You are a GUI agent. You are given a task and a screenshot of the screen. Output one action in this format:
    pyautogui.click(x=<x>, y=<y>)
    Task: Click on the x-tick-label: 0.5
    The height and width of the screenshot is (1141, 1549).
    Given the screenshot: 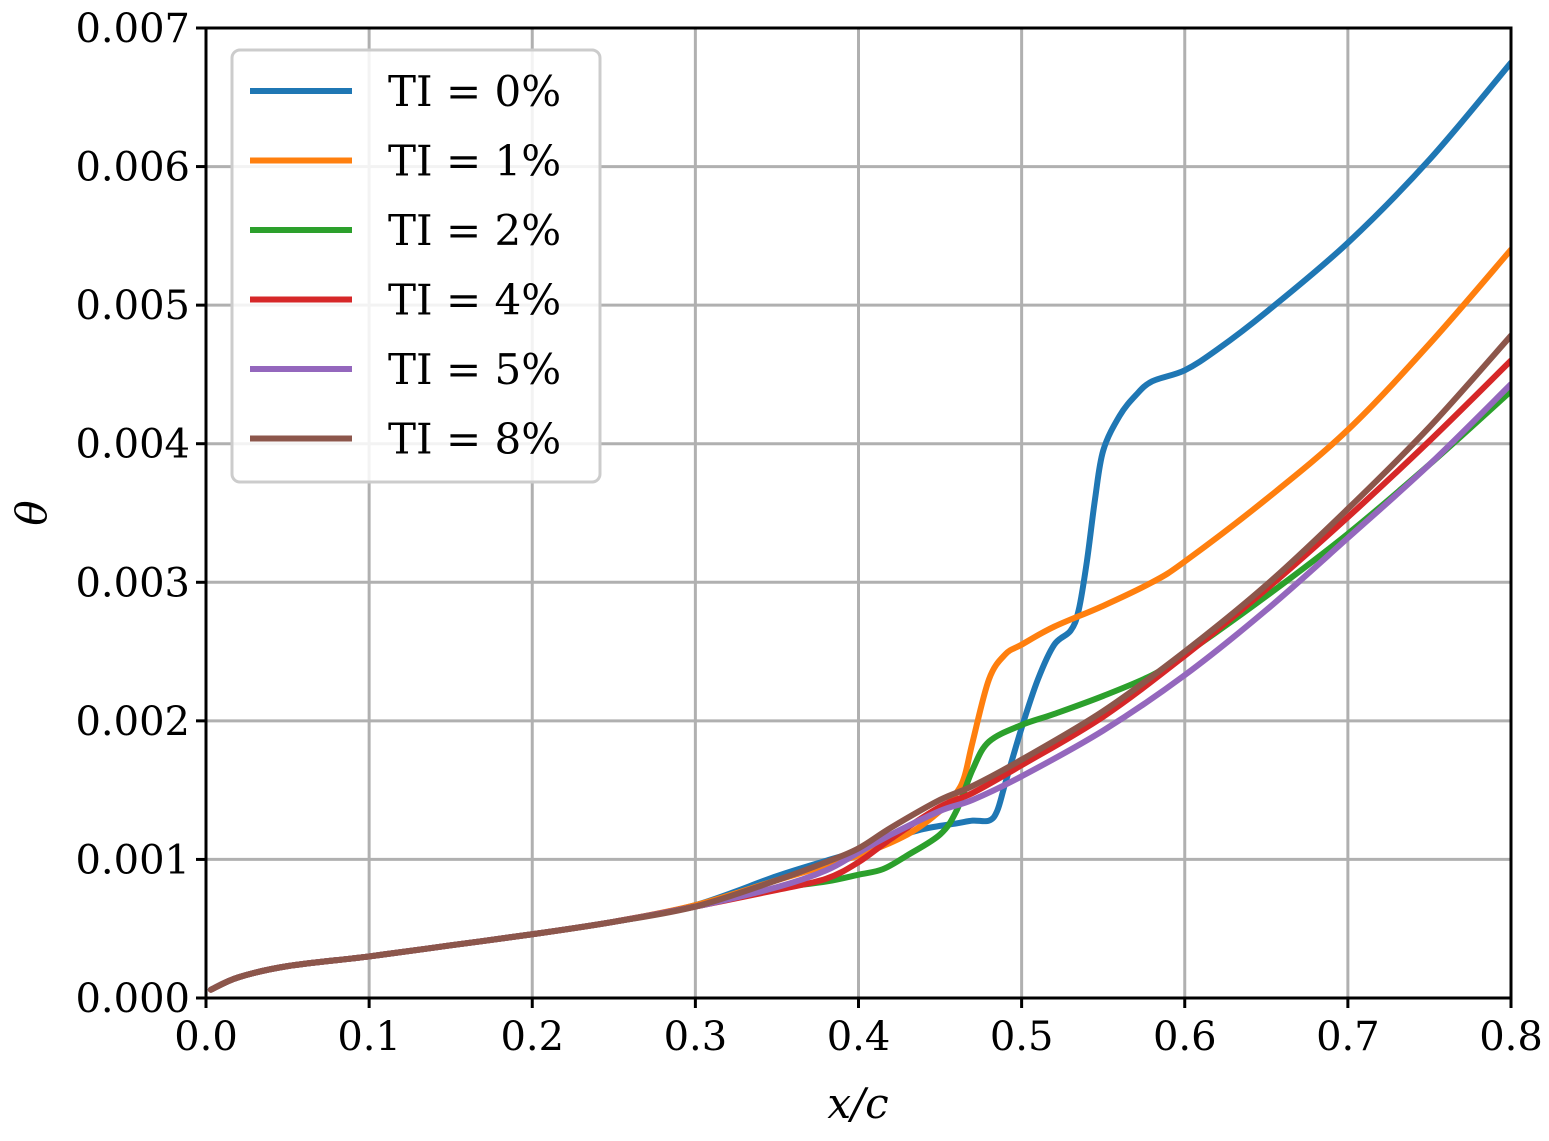 What is the action you would take?
    pyautogui.click(x=1022, y=1037)
    